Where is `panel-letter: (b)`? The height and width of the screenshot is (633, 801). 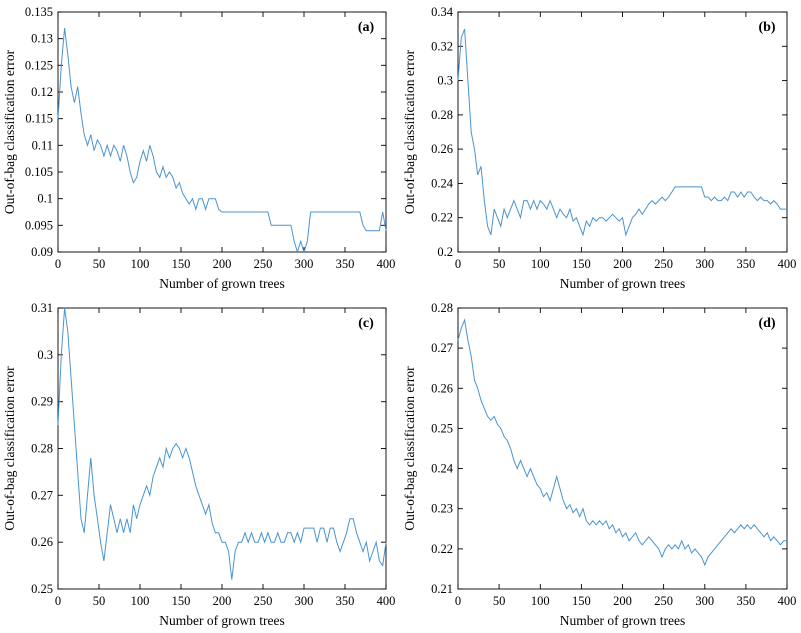 panel-letter: (b) is located at coordinates (766, 27).